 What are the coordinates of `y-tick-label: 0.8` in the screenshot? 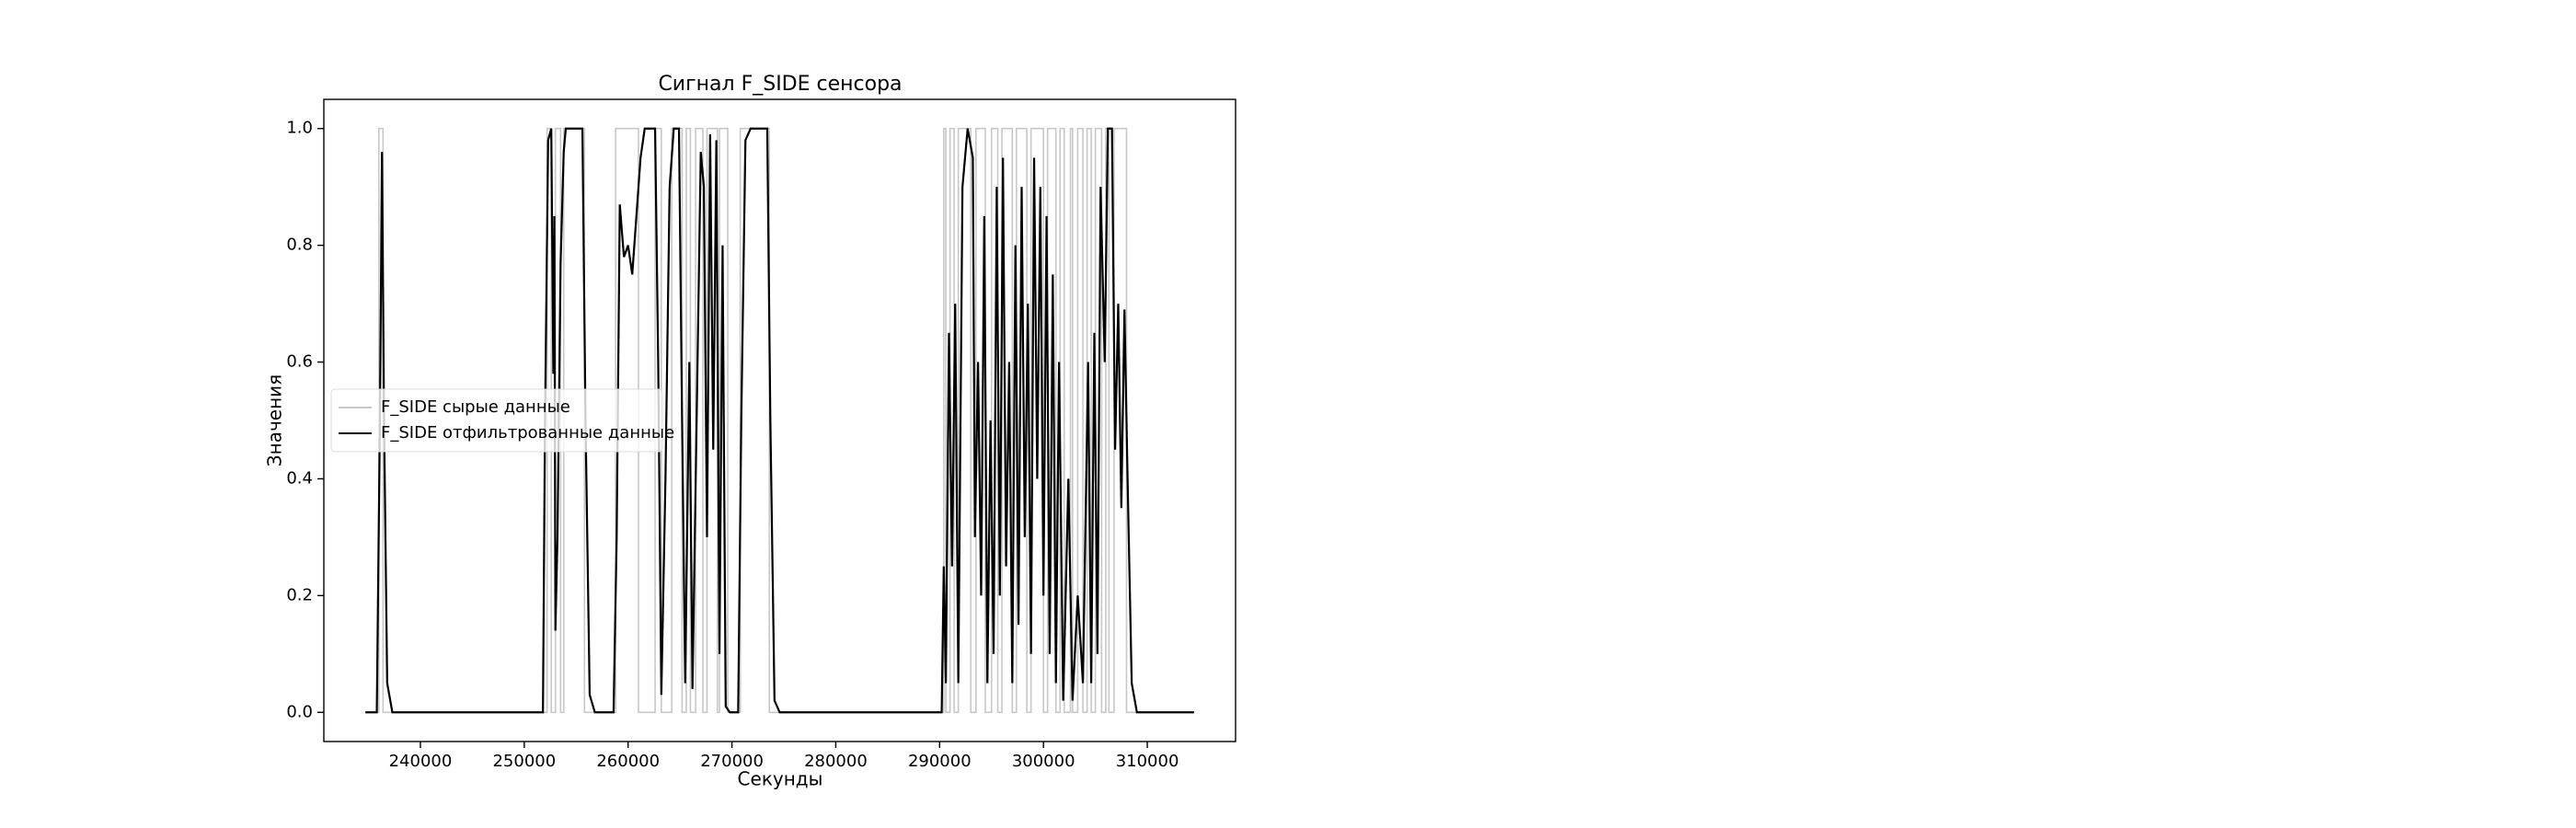 It's located at (299, 245).